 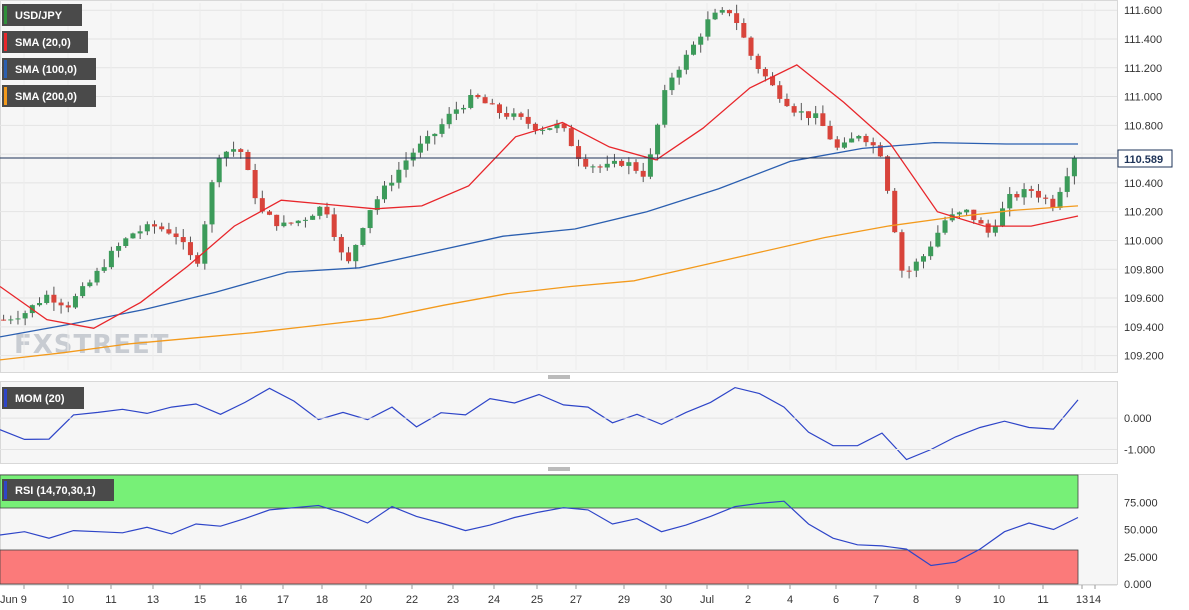 I want to click on mom-tick-label: 0.000, so click(x=1138, y=419).